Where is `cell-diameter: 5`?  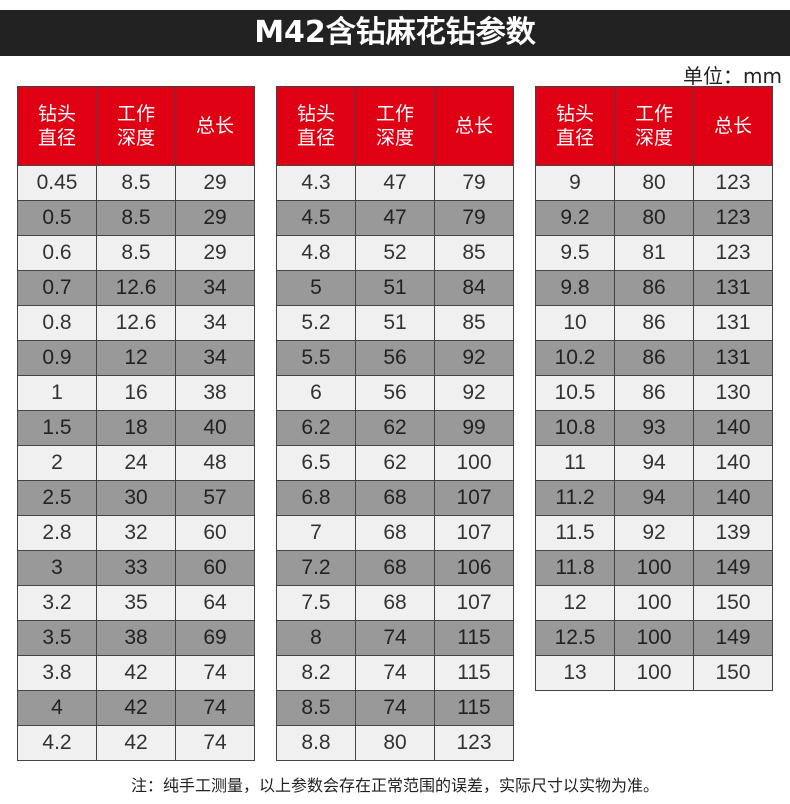
cell-diameter: 5 is located at coordinates (316, 288).